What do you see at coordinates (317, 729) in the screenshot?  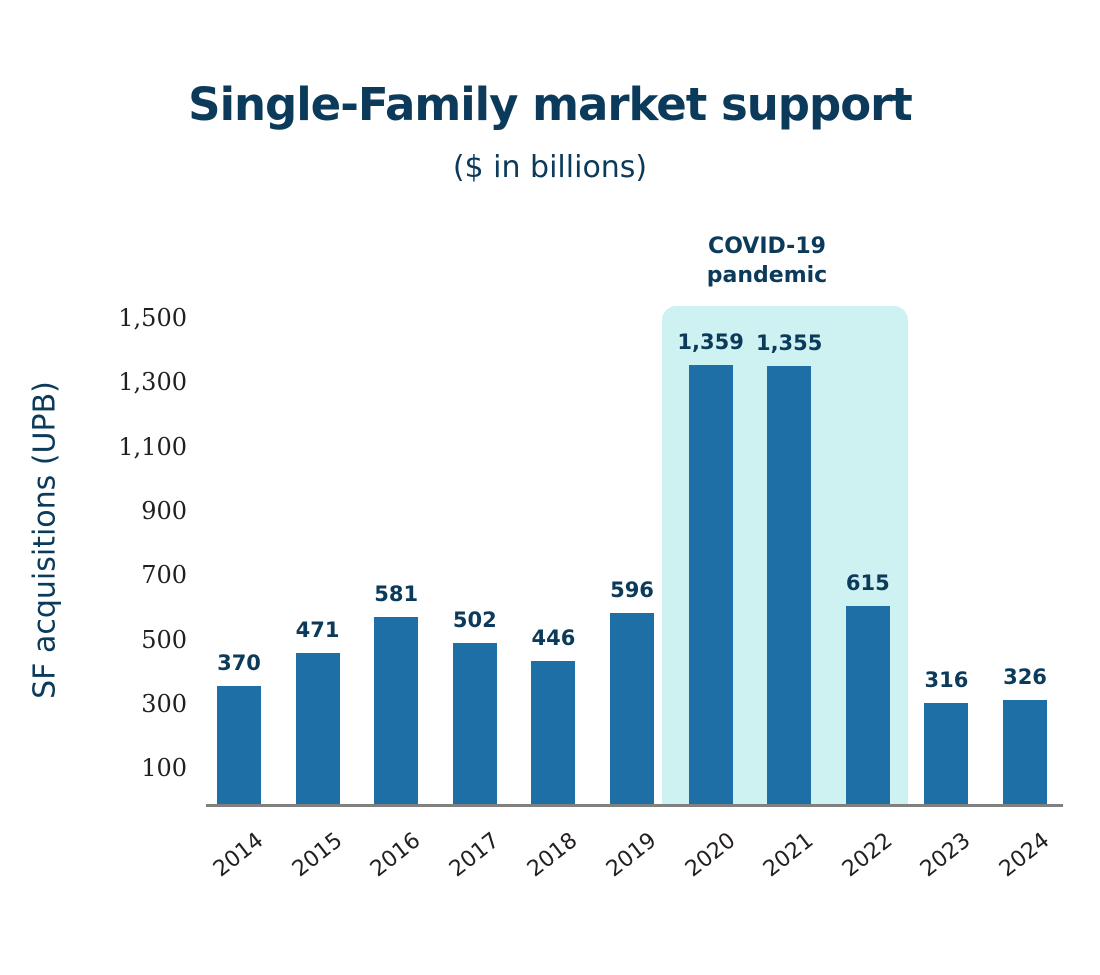 I see `bar-2015` at bounding box center [317, 729].